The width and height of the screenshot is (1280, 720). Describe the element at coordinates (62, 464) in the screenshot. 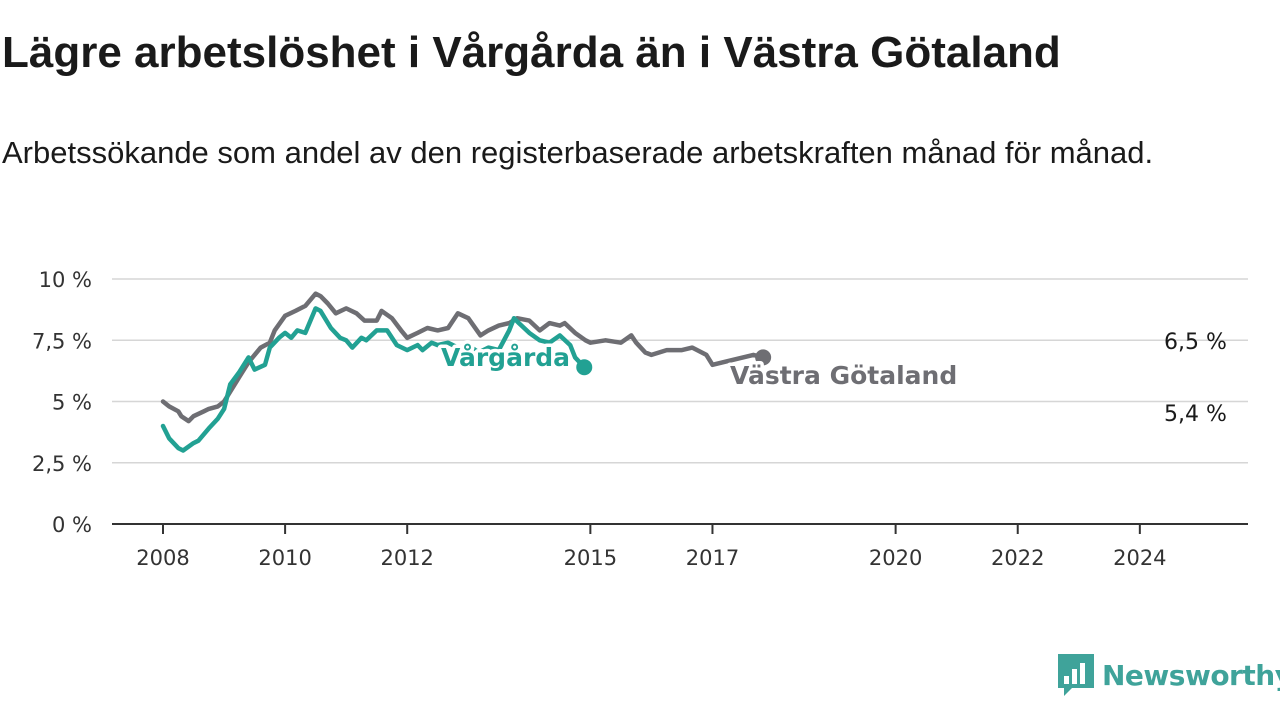

I see `y-tick-label: 2,5 %` at that location.